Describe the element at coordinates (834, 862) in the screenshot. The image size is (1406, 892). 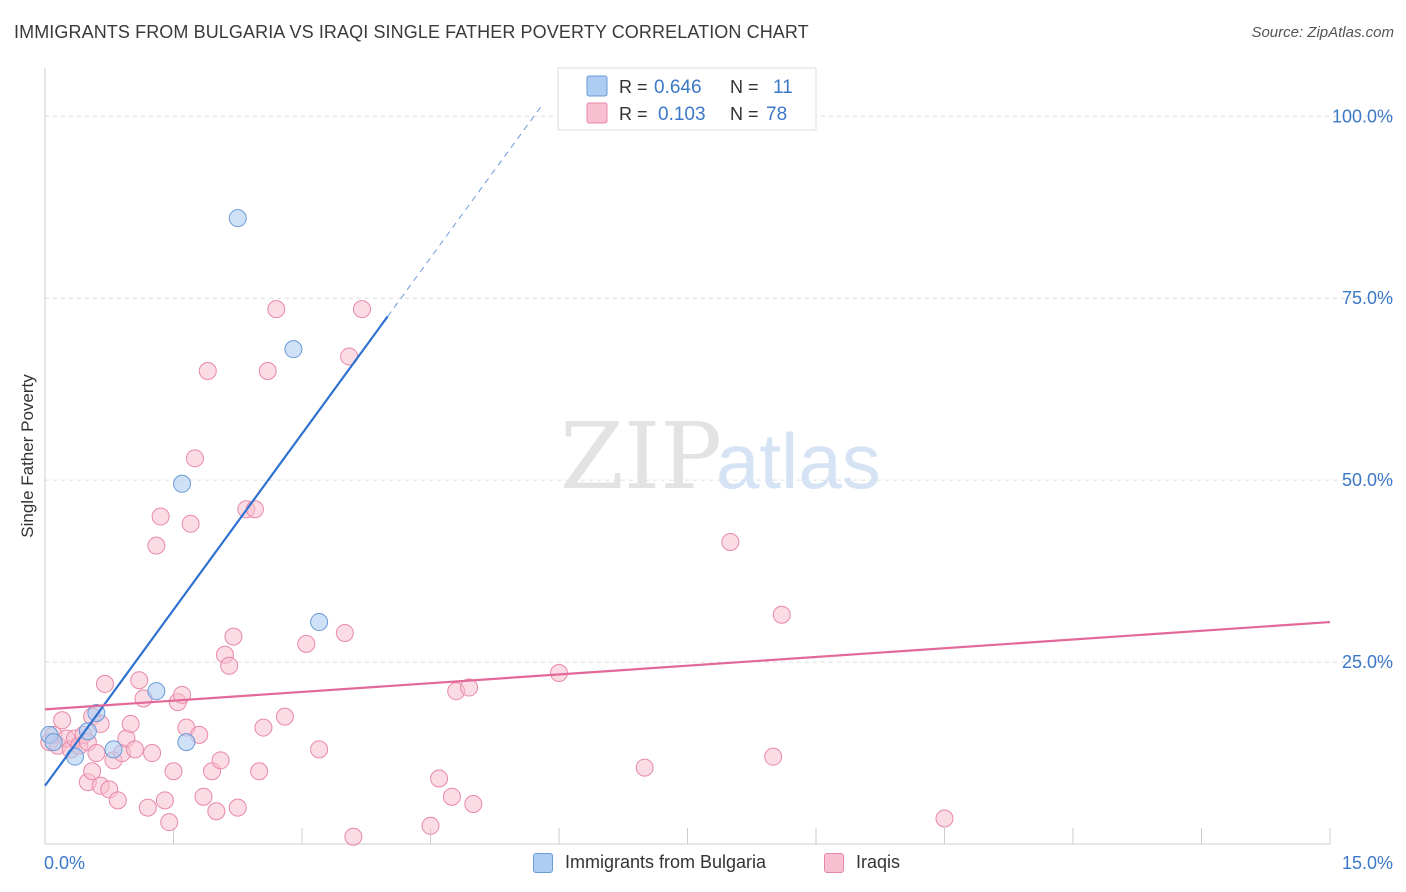
I see `legend-swatch-iraqis` at that location.